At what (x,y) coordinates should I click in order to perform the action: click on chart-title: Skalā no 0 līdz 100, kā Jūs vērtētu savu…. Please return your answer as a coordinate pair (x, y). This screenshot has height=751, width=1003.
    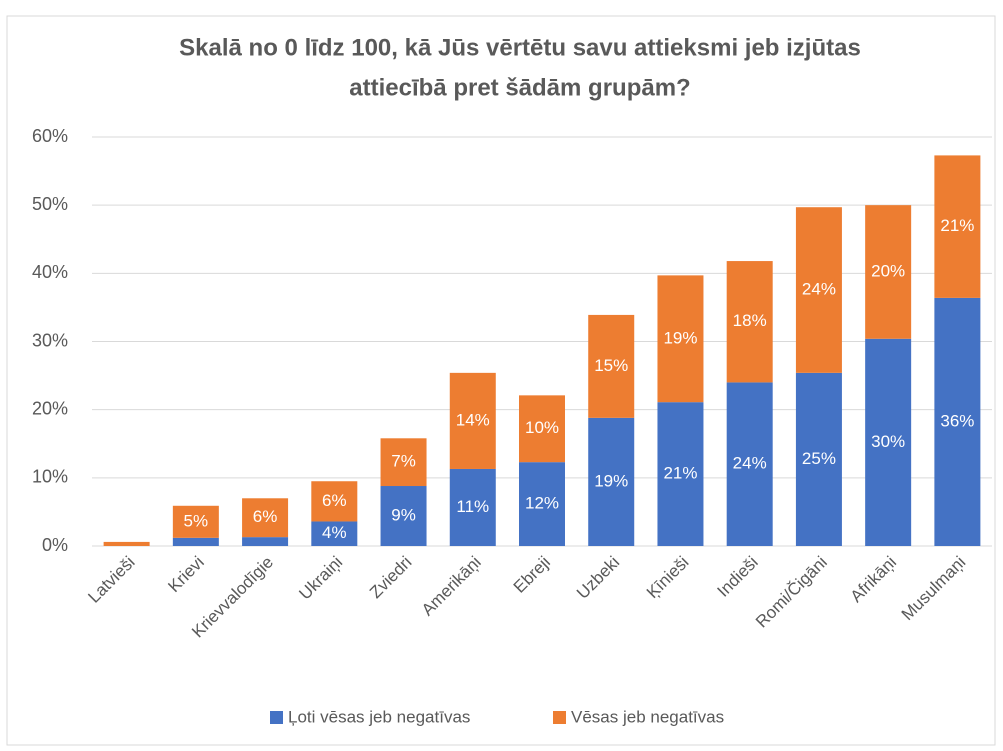
    Looking at the image, I should click on (520, 47).